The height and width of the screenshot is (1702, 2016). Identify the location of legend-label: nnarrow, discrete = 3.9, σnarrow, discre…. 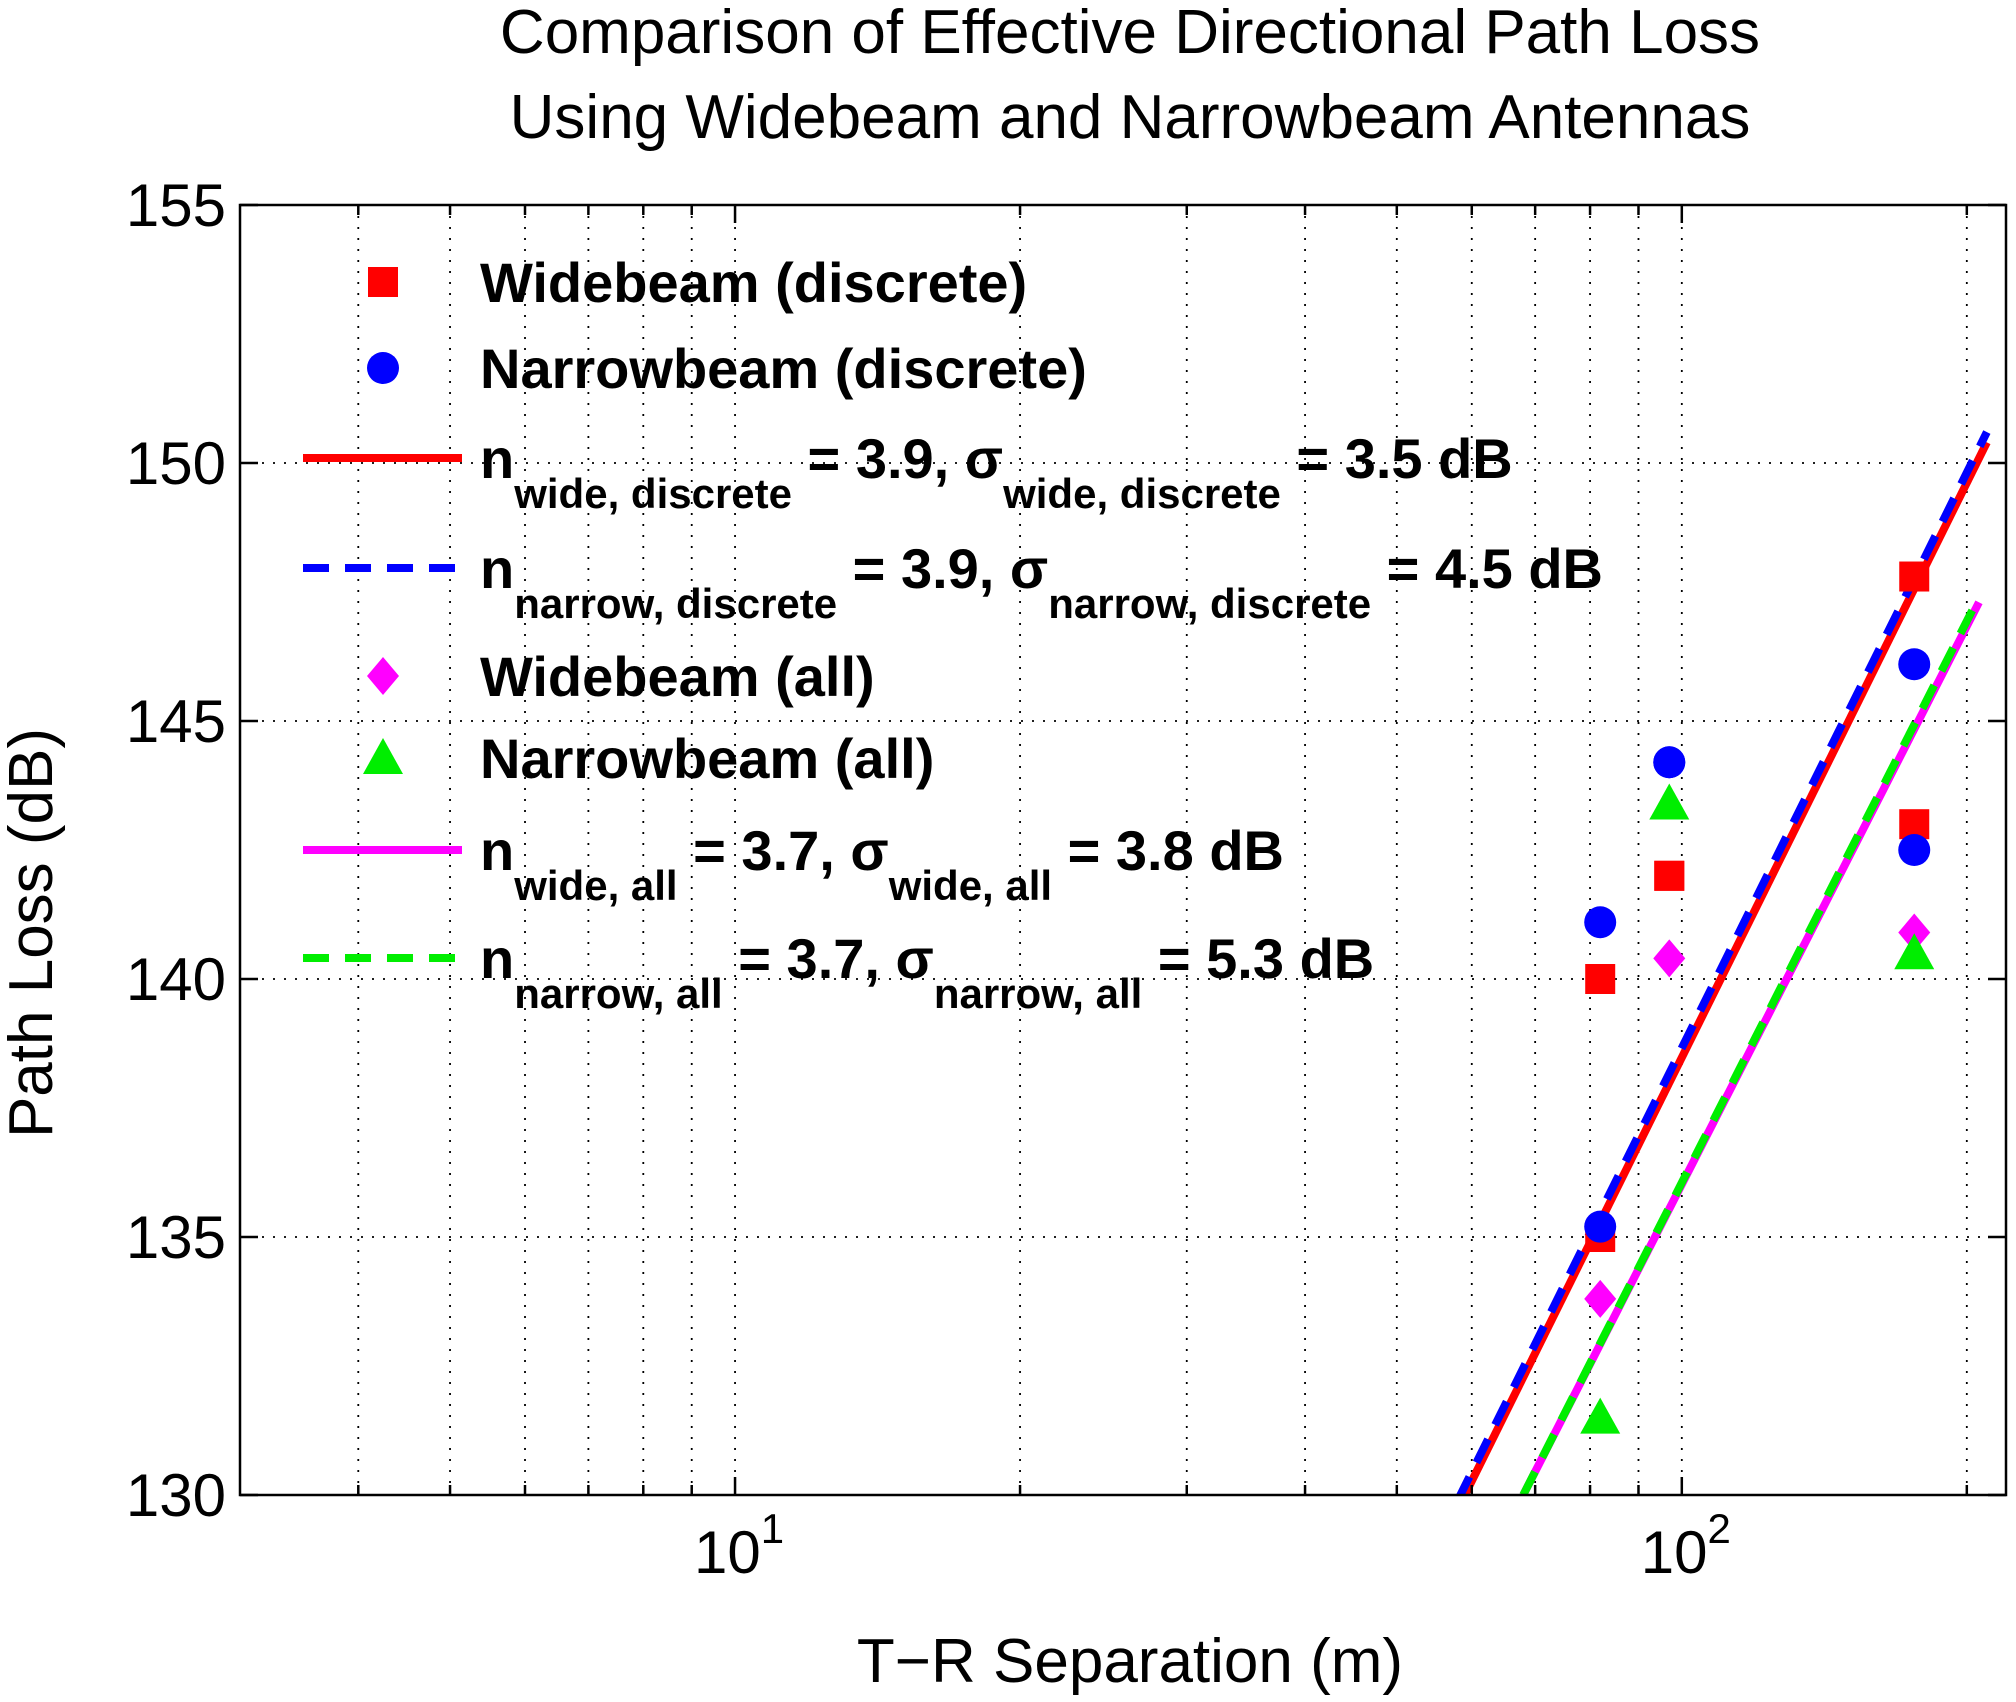
(1041, 582).